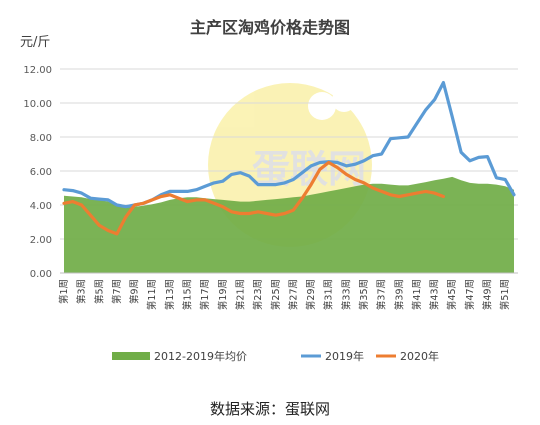  I want to click on x-tick-label: 第31周, so click(329, 294).